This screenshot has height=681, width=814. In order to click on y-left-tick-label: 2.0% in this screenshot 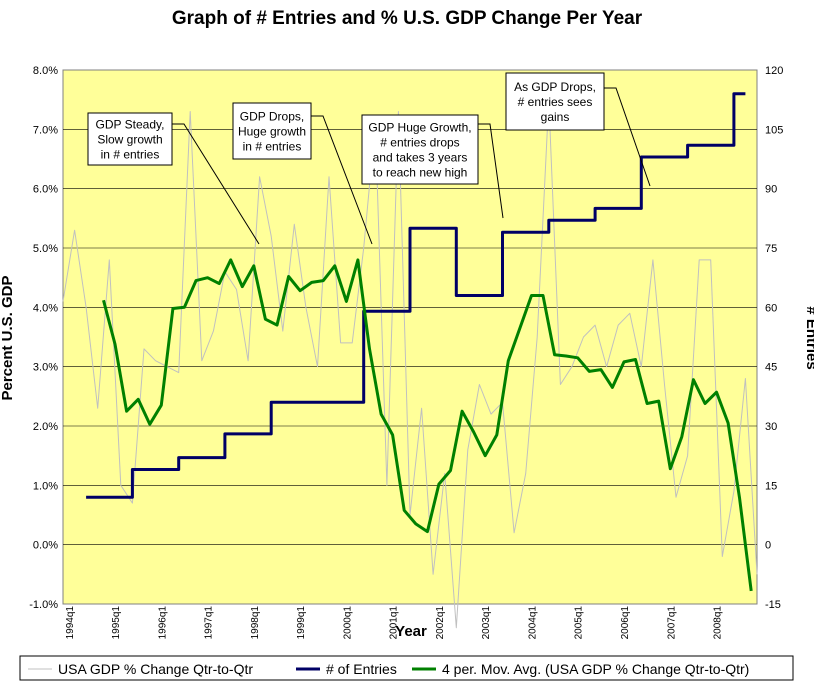, I will do `click(45, 427)`.